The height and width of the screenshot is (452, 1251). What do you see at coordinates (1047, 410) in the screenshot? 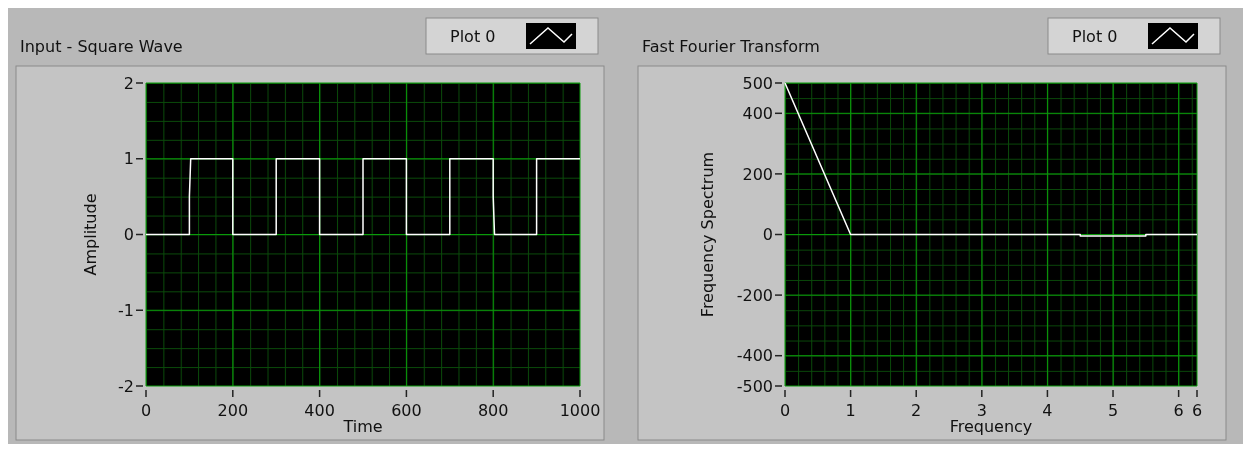
I see `x-tick-label: 4` at bounding box center [1047, 410].